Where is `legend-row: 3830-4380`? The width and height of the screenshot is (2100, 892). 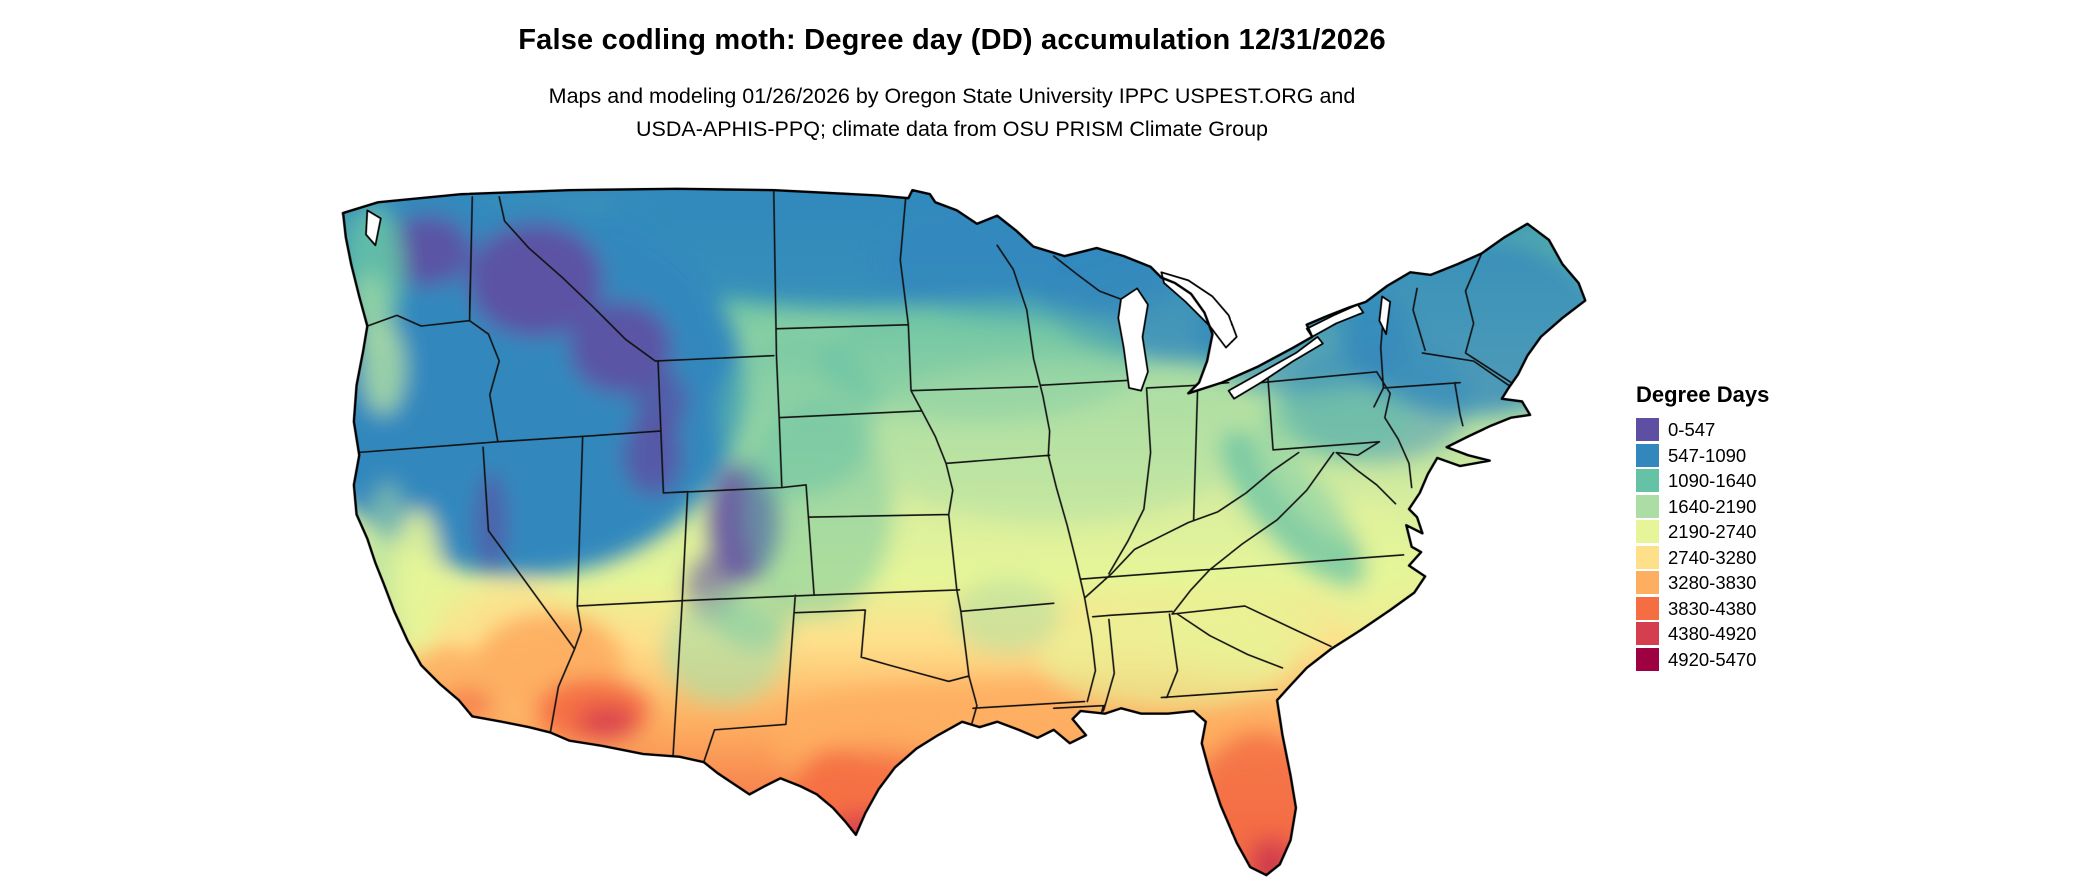
legend-row: 3830-4380 is located at coordinates (1702, 608).